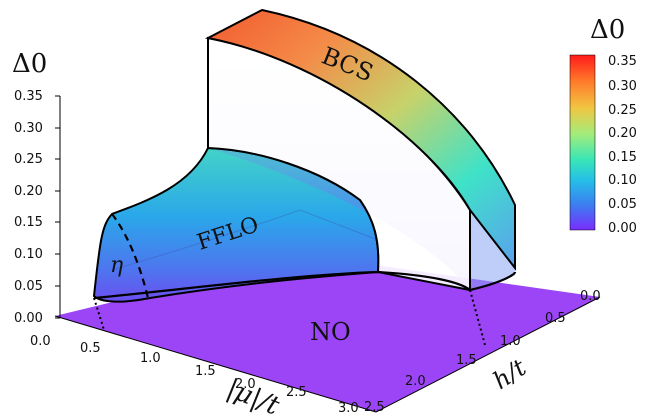 The height and width of the screenshot is (417, 659). I want to click on cbar-tick-5: 0.10, so click(622, 180).